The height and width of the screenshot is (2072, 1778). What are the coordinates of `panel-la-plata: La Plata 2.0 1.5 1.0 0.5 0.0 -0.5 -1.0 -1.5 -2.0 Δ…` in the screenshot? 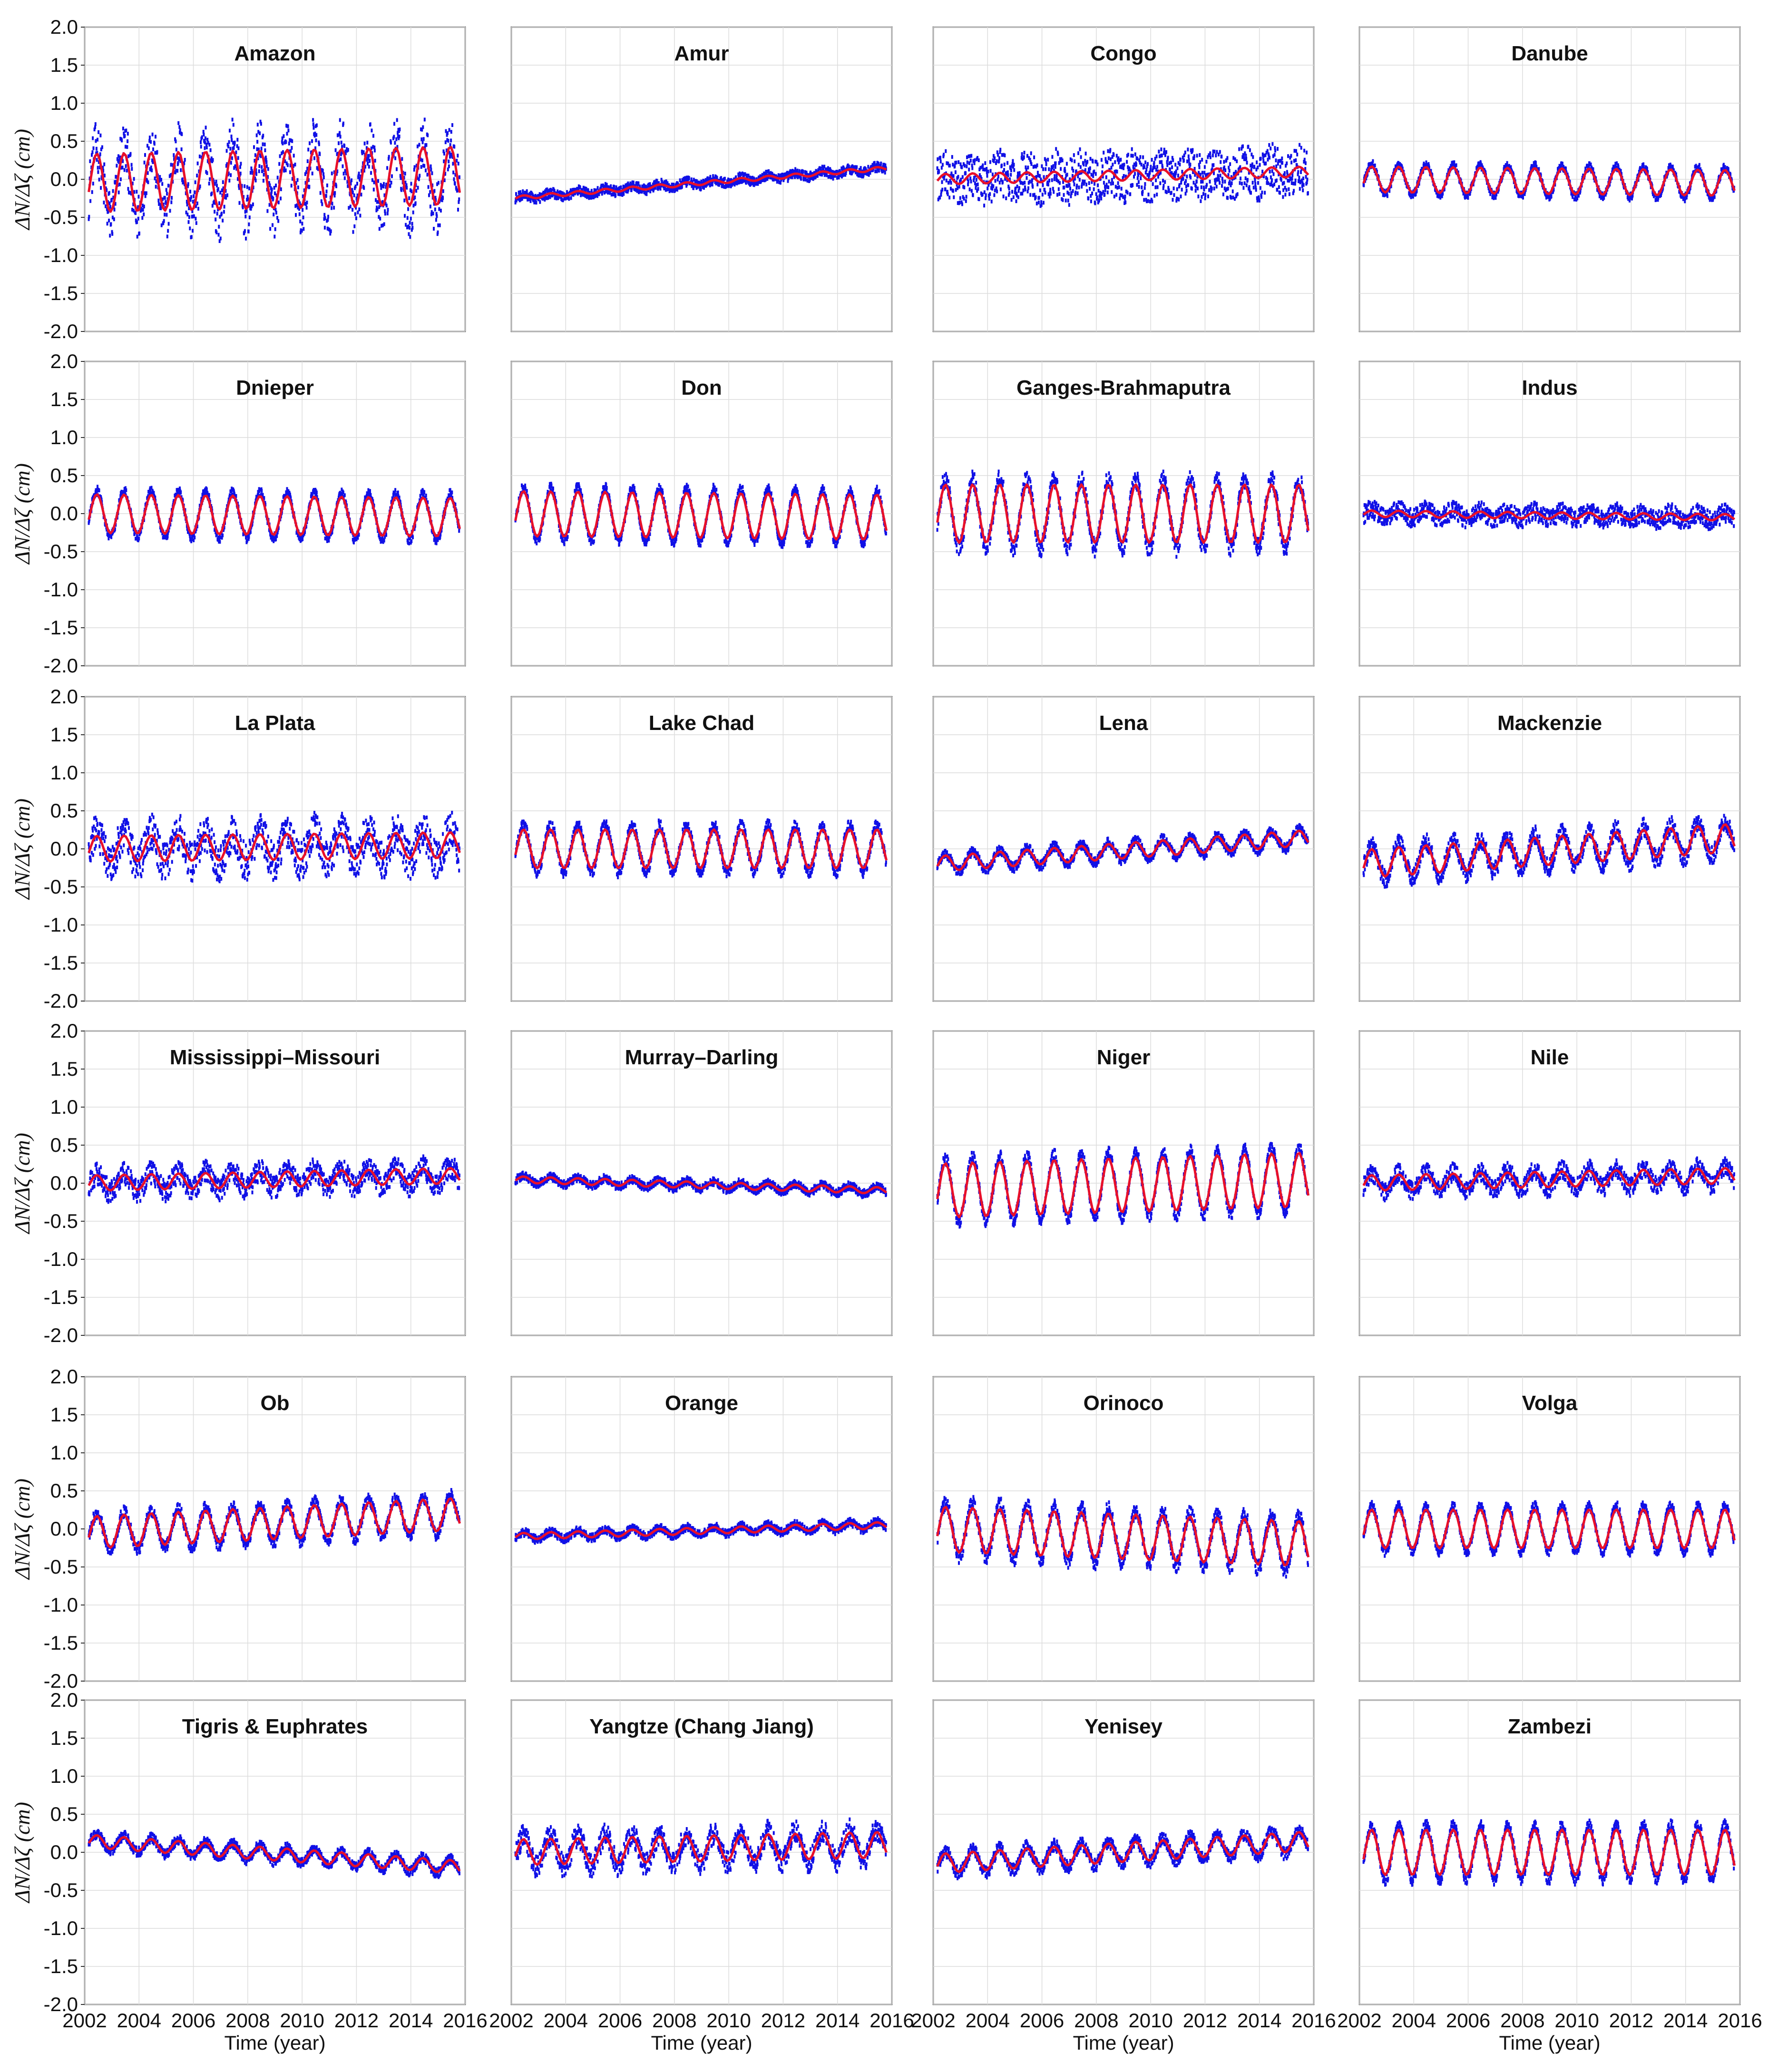 It's located at (238, 849).